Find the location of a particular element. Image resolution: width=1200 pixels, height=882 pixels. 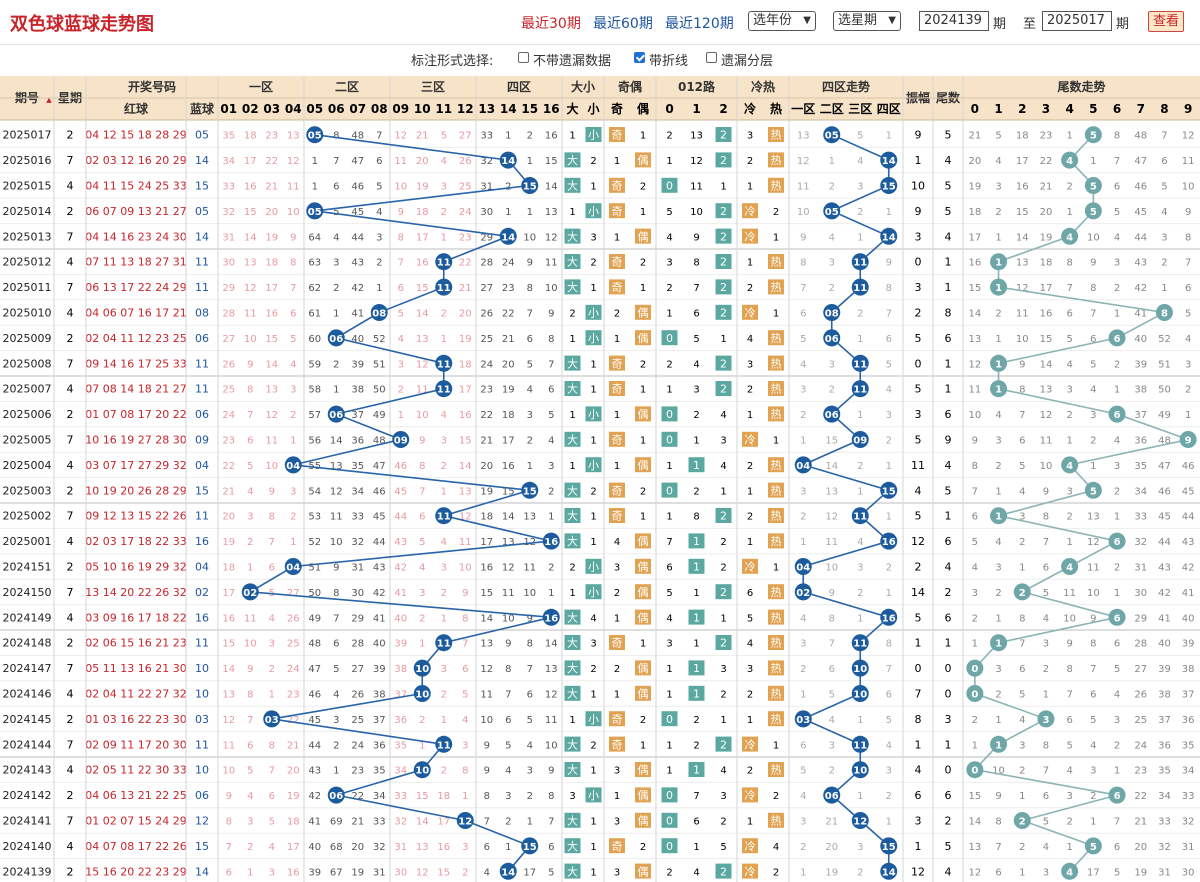

tail-ball is located at coordinates (975, 770).